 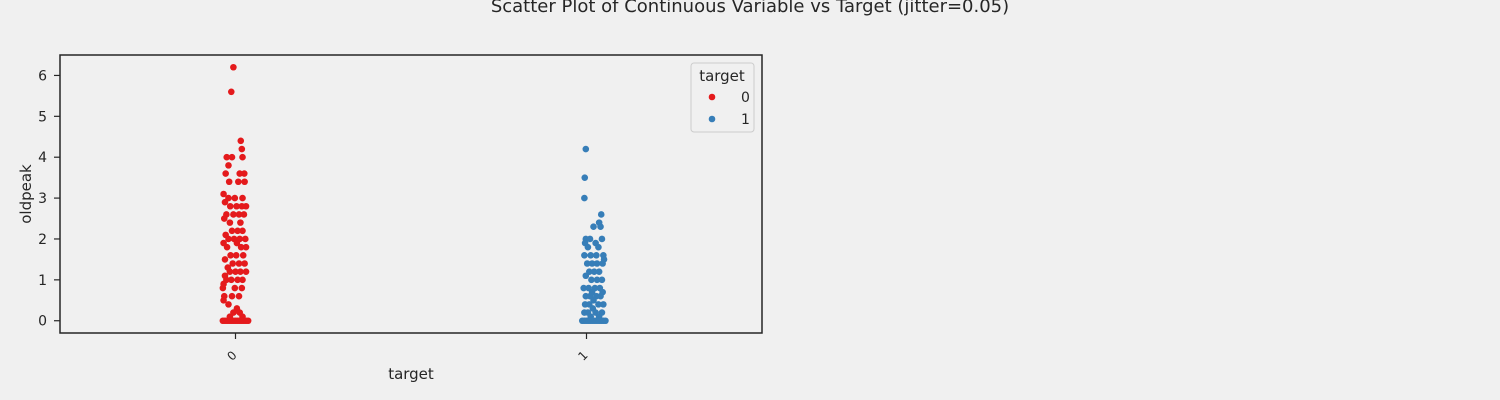 I want to click on y-tick-label: 6, so click(x=42, y=76).